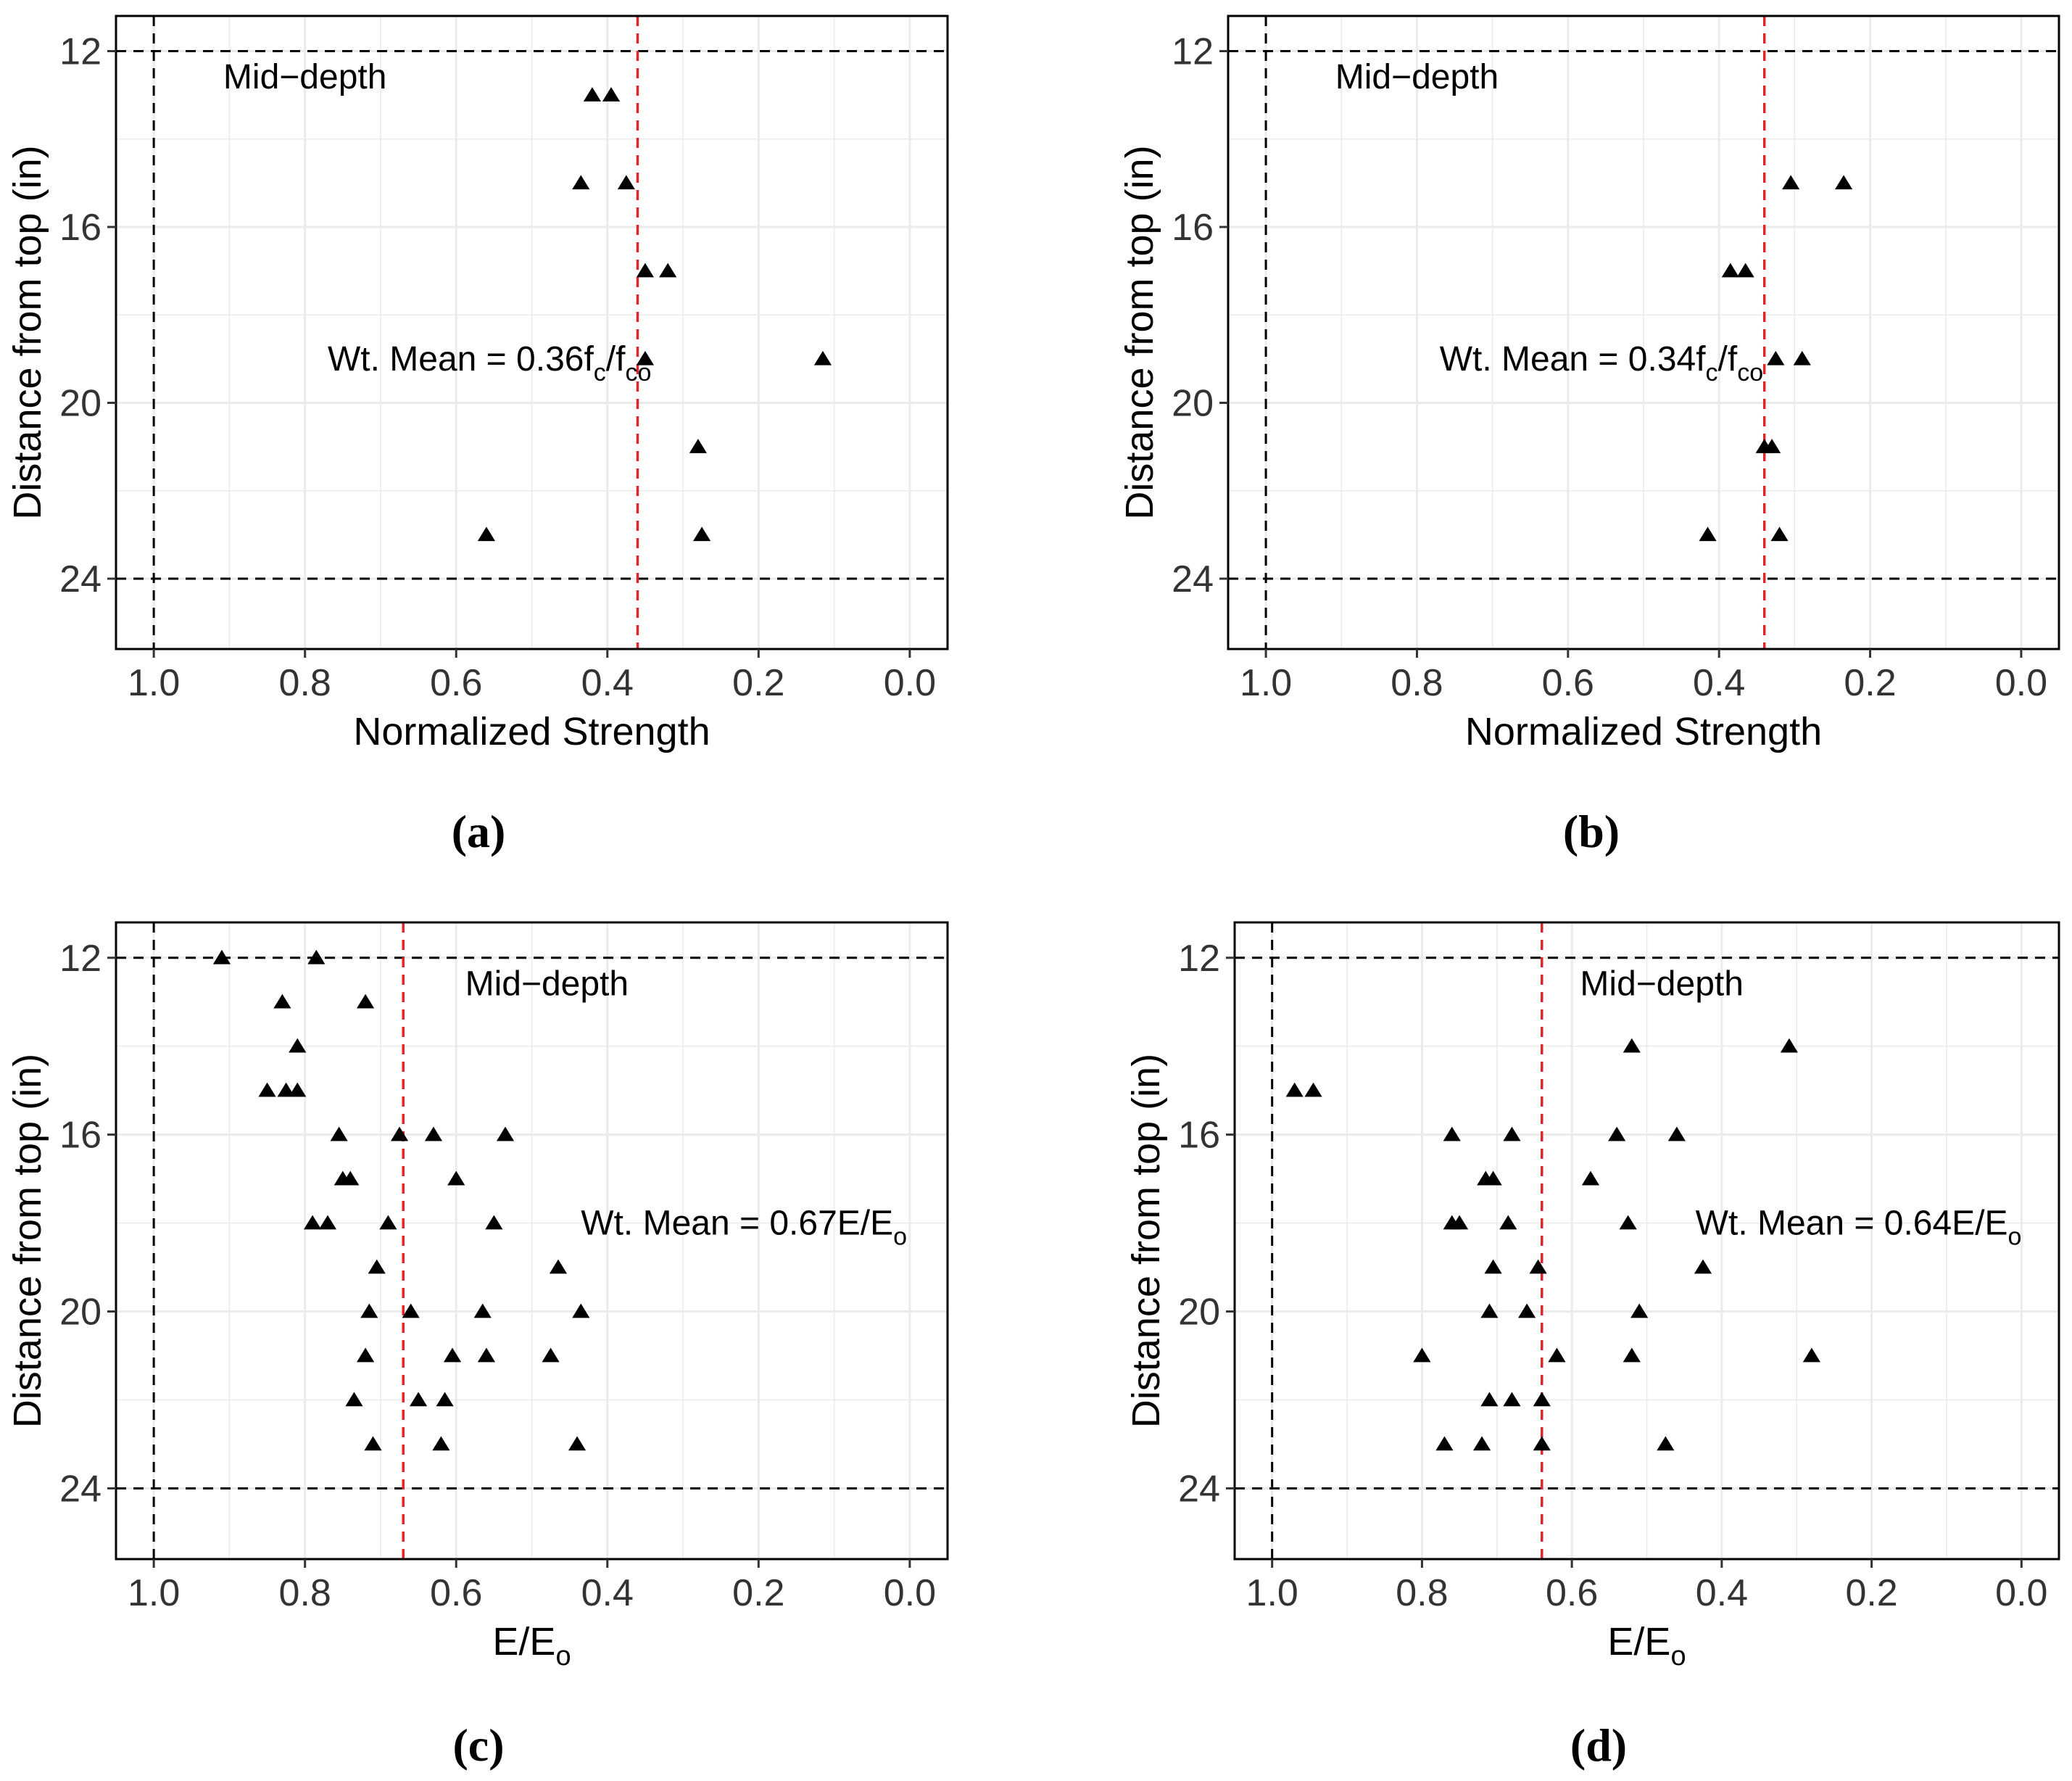  What do you see at coordinates (478, 831) in the screenshot?
I see `panel-caption: (a)` at bounding box center [478, 831].